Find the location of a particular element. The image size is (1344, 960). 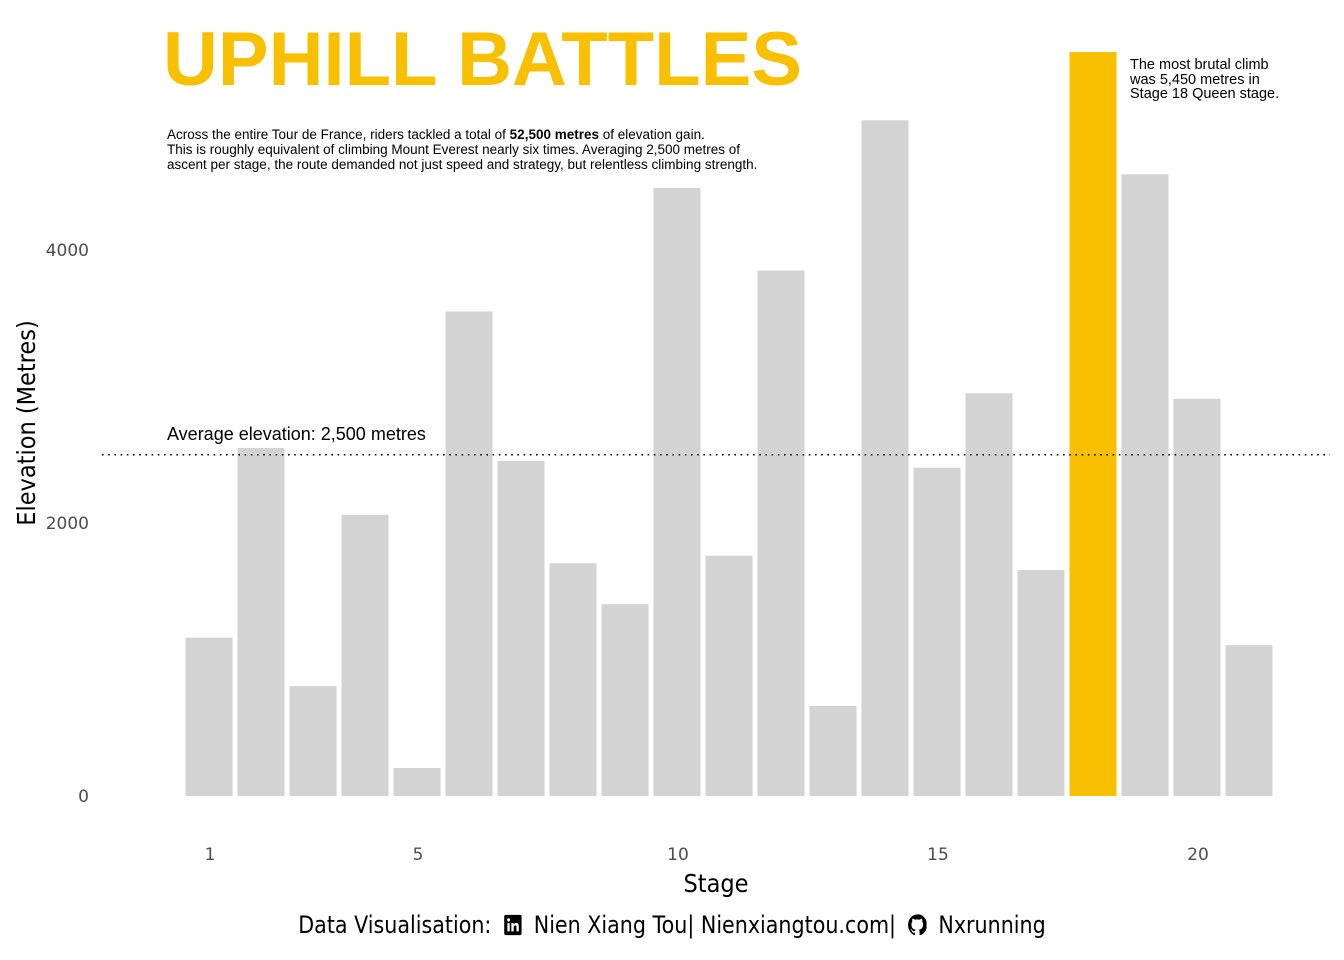

x-tick-label: 10 is located at coordinates (678, 855).